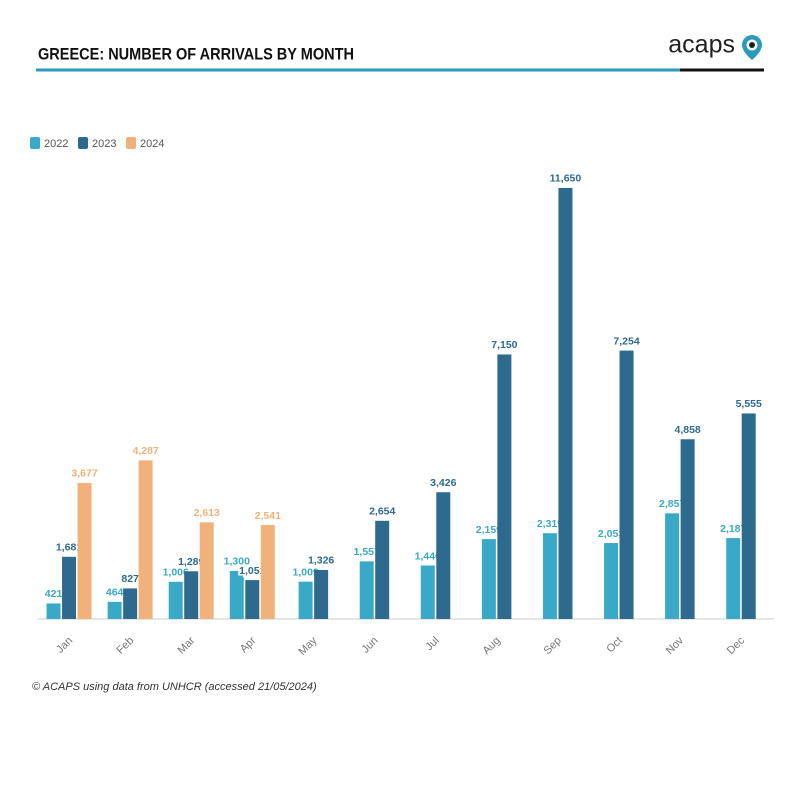  What do you see at coordinates (308, 646) in the screenshot?
I see `x-tick-label: May` at bounding box center [308, 646].